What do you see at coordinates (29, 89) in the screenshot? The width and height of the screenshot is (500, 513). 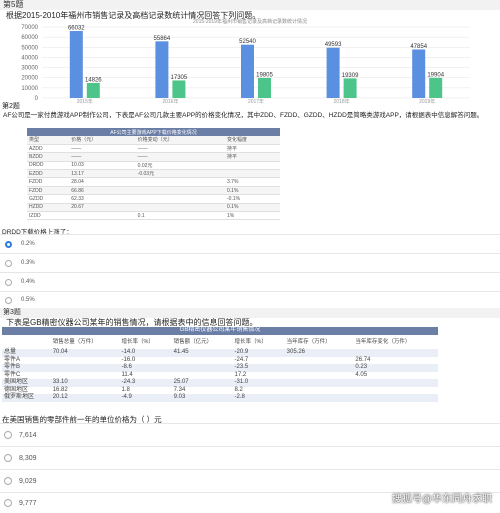 I see `y-tick-label: 10000` at bounding box center [29, 89].